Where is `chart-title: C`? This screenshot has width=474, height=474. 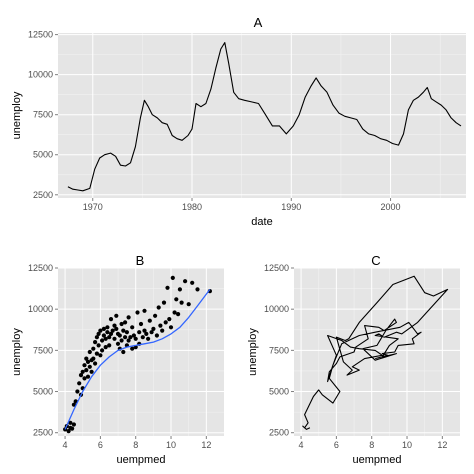
chart-title: C is located at coordinates (375, 260).